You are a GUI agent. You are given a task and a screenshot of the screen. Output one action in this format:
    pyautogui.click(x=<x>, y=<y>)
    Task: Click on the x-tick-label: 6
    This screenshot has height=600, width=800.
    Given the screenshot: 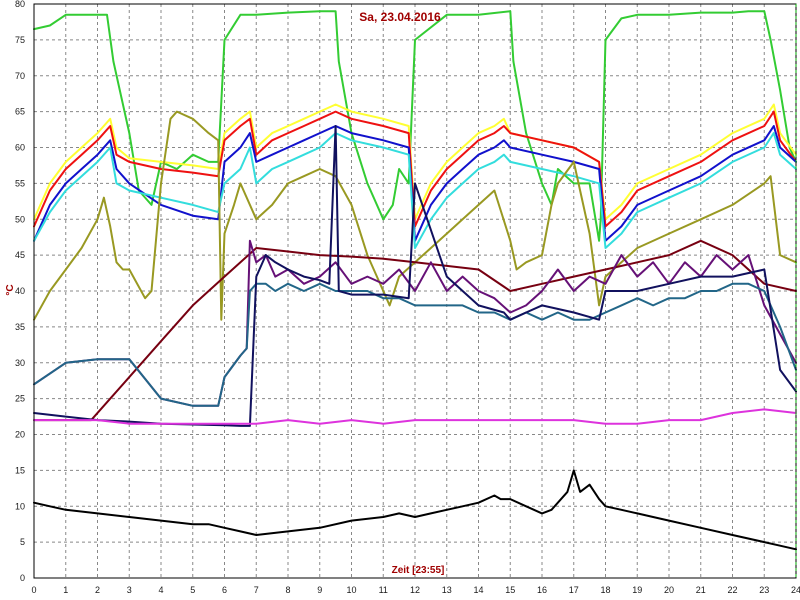 What is the action you would take?
    pyautogui.click(x=224, y=590)
    